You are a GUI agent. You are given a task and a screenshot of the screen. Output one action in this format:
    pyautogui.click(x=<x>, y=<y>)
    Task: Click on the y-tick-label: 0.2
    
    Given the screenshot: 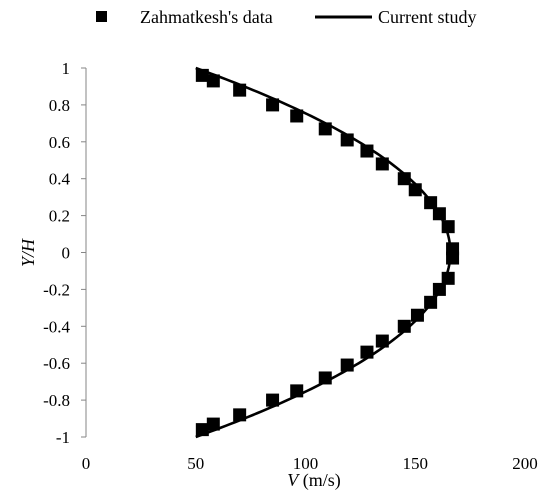 What is the action you would take?
    pyautogui.click(x=59, y=216)
    